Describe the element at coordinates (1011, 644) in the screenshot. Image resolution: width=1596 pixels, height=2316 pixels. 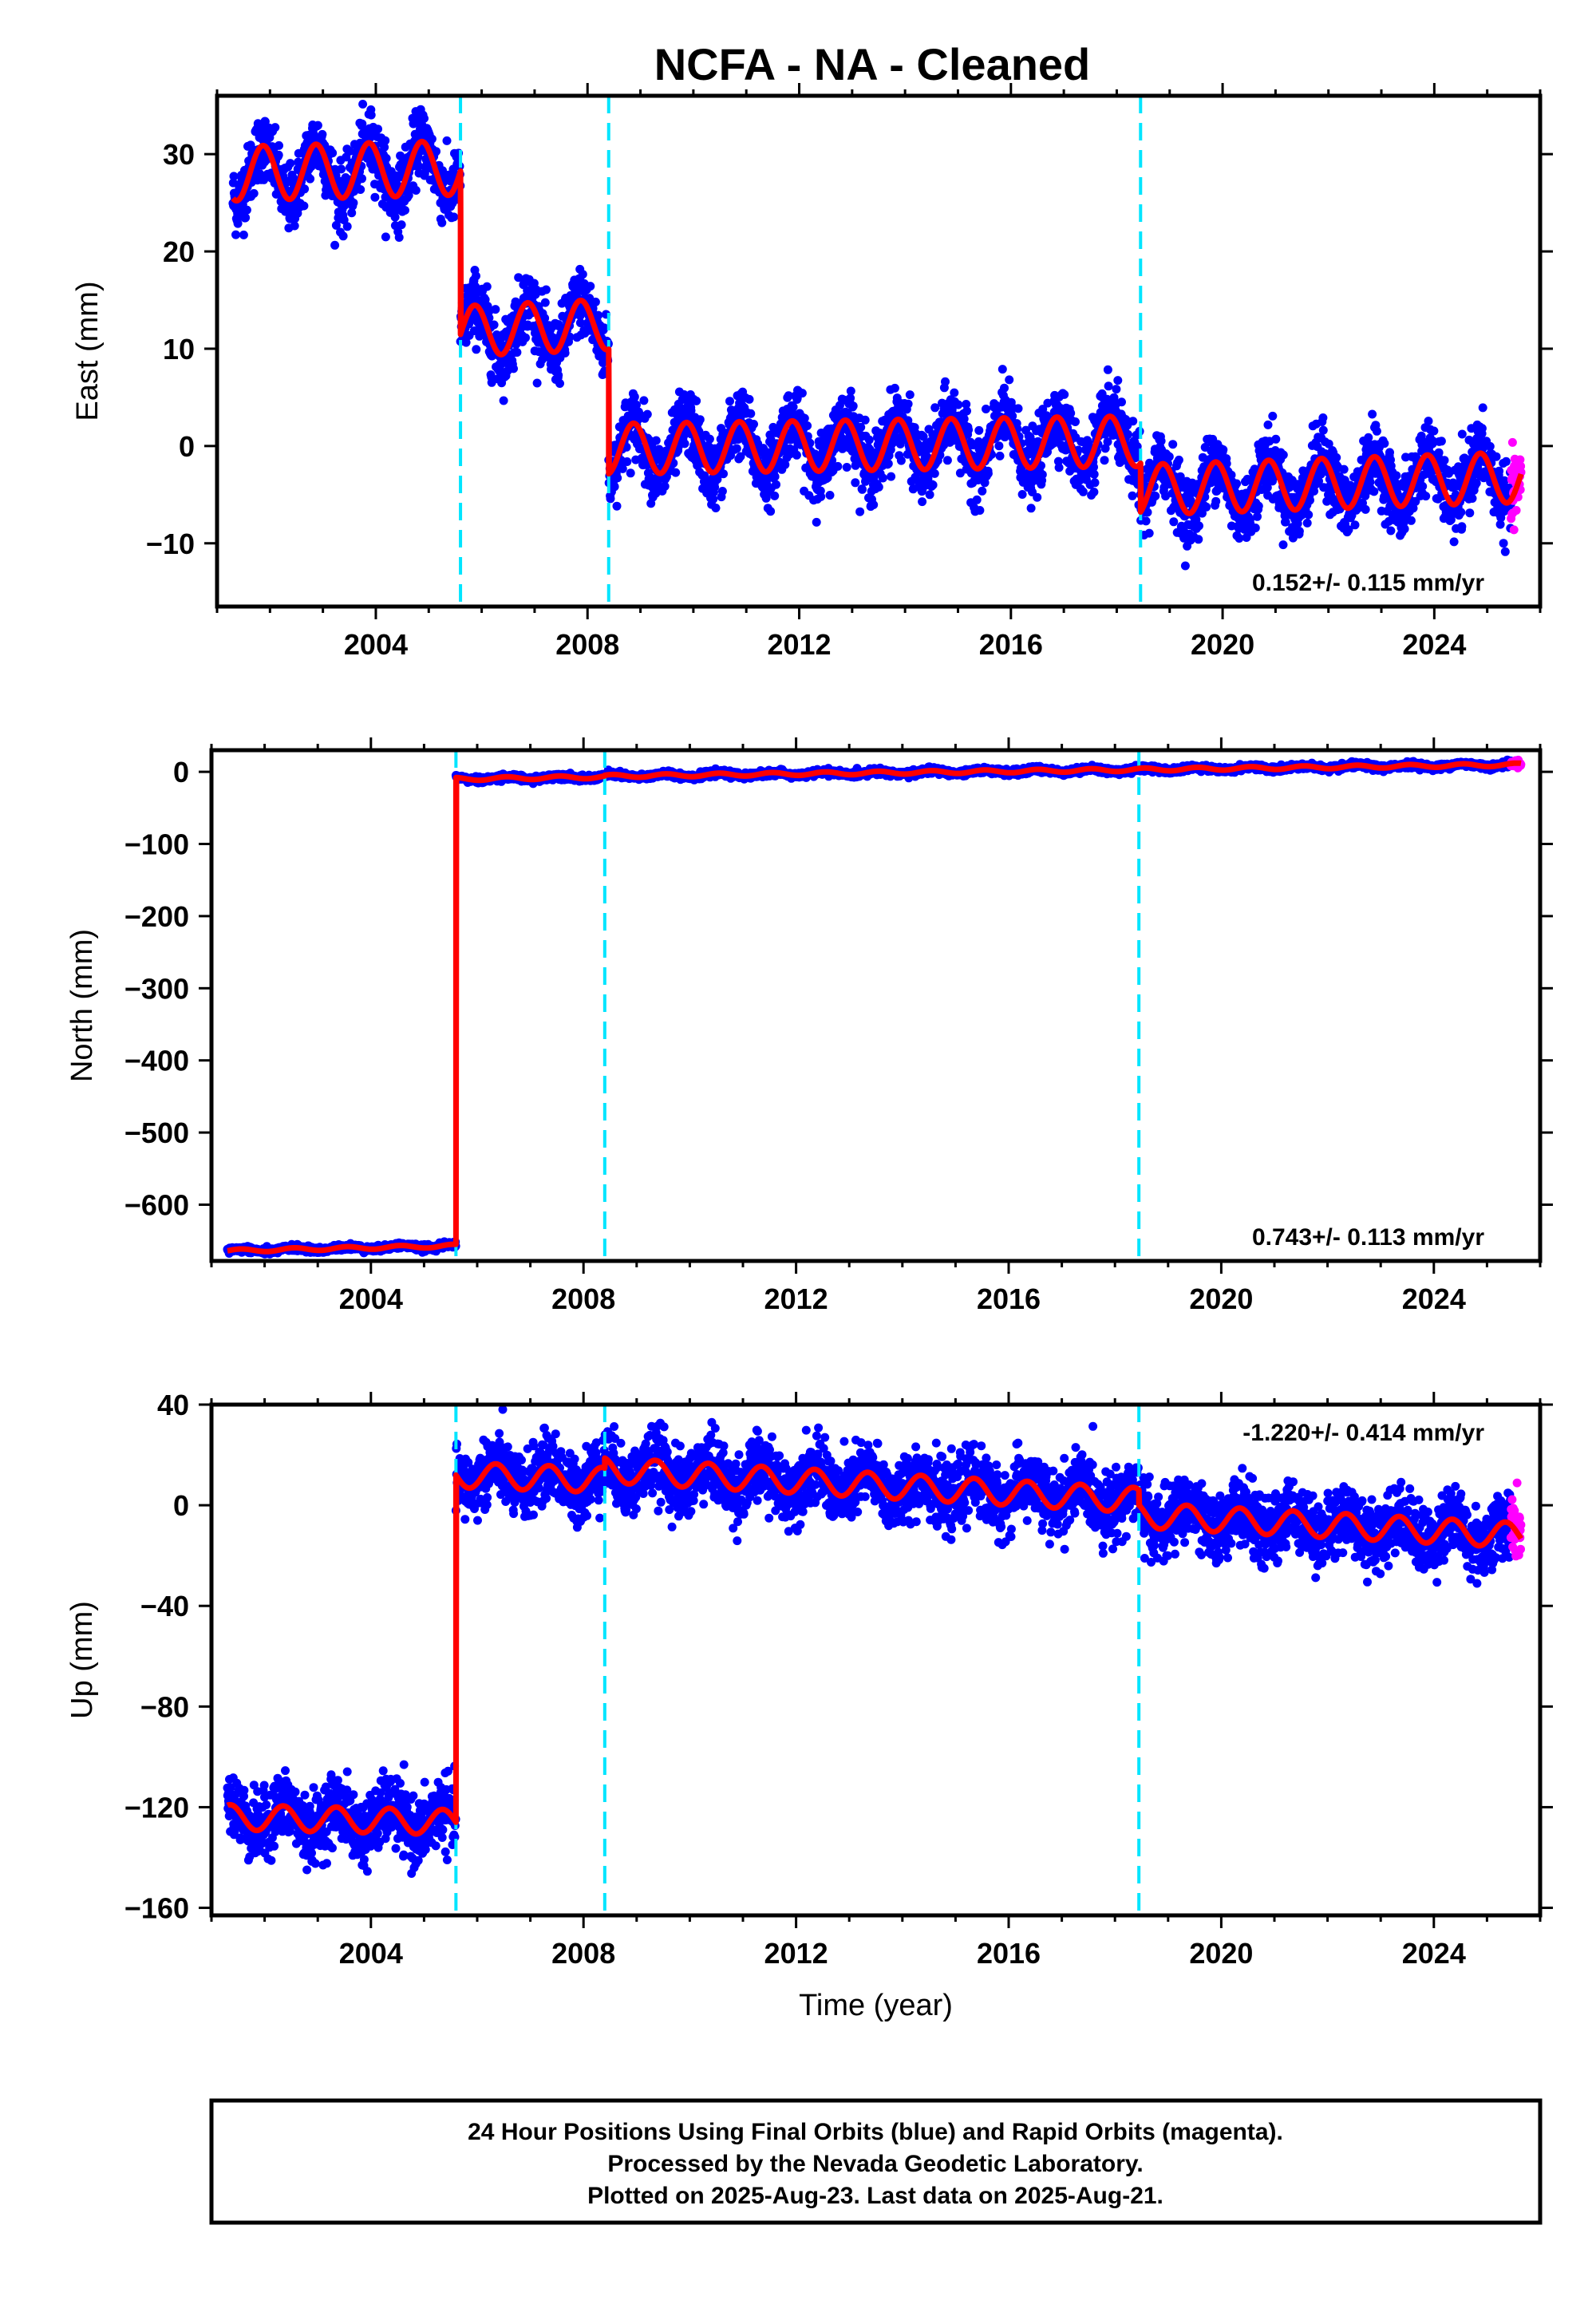
I see `x-tick-label: 2016` at that location.